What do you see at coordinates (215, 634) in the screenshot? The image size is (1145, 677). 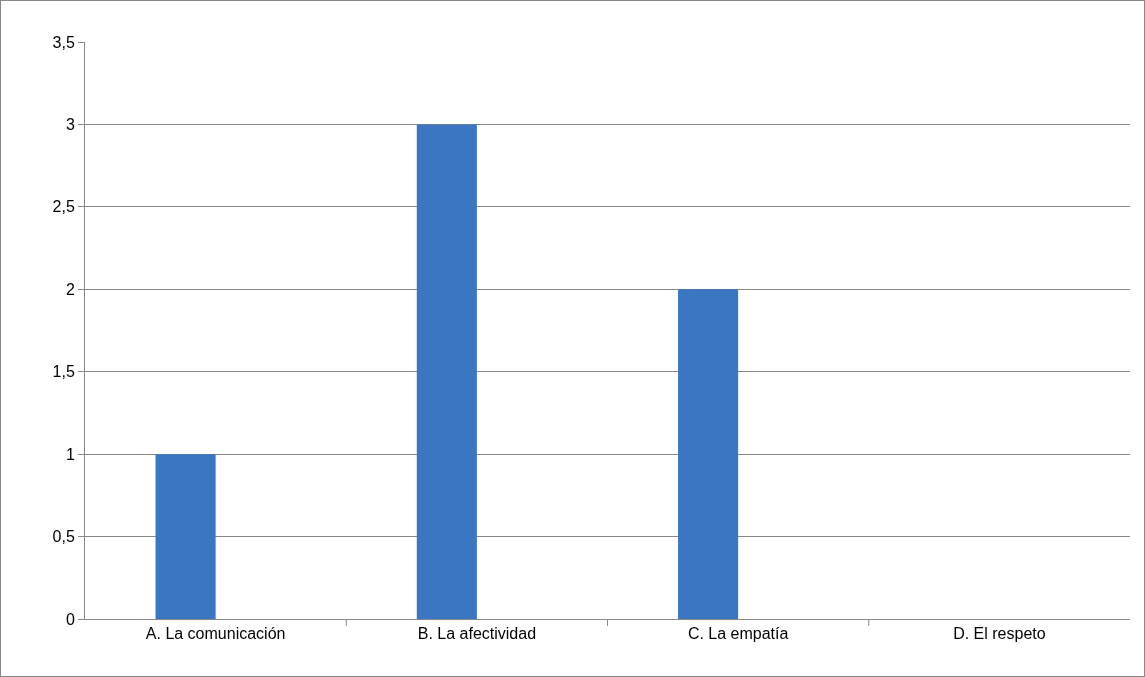 I see `x-tick-label: A. La comunicación` at bounding box center [215, 634].